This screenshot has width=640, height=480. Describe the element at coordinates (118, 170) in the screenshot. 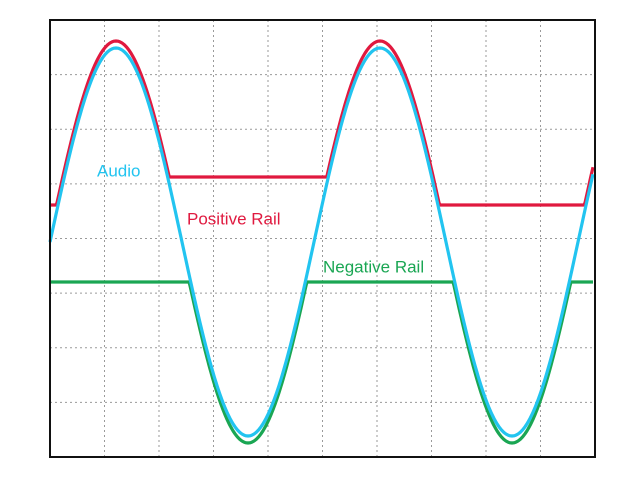

I see `audio-label: Audio` at that location.